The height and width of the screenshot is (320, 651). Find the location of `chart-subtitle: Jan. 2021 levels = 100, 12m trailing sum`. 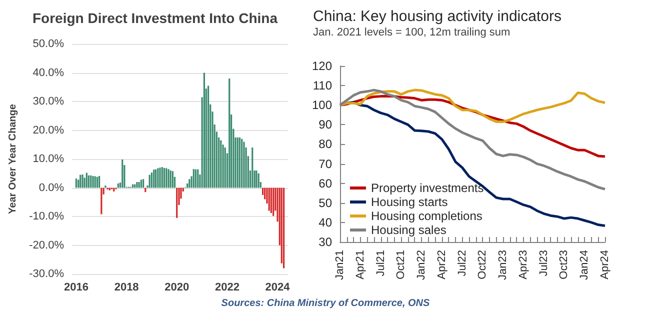

chart-subtitle: Jan. 2021 levels = 100, 12m trailing sum is located at coordinates (411, 32).